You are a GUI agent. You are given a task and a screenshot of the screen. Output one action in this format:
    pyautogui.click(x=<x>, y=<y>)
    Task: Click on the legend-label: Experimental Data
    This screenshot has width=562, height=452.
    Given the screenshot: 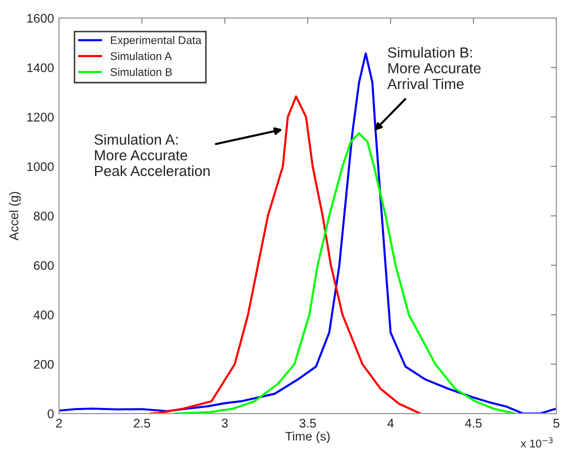 What is the action you would take?
    pyautogui.click(x=156, y=41)
    